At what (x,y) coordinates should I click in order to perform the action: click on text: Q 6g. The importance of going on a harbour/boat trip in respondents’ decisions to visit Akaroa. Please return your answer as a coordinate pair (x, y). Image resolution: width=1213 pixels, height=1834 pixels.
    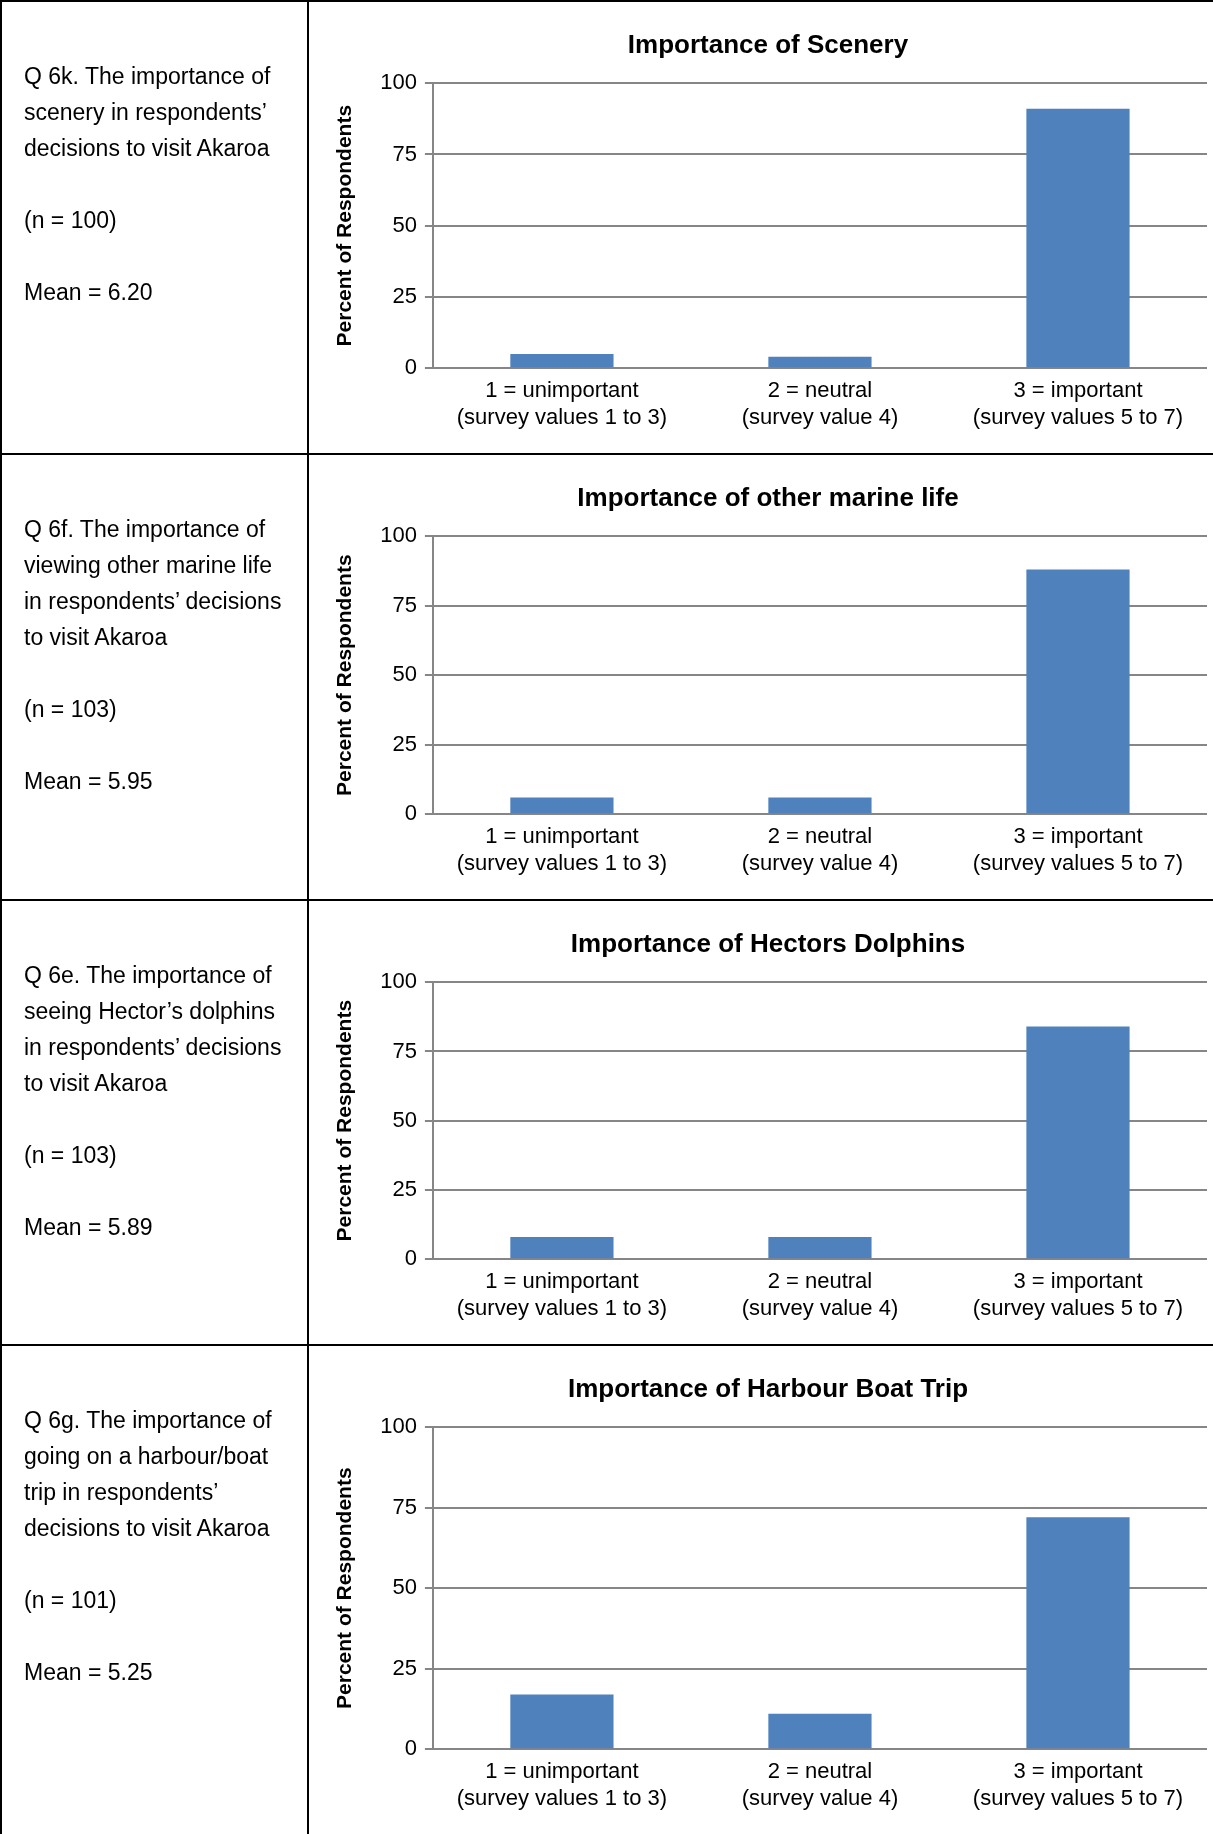
    Looking at the image, I should click on (148, 1474).